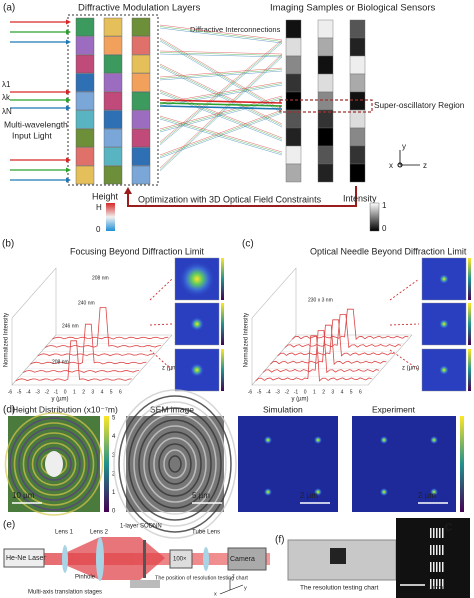 Image resolution: width=474 pixels, height=598 pixels. What do you see at coordinates (197, 324) in the screenshot?
I see `focal-spot` at bounding box center [197, 324].